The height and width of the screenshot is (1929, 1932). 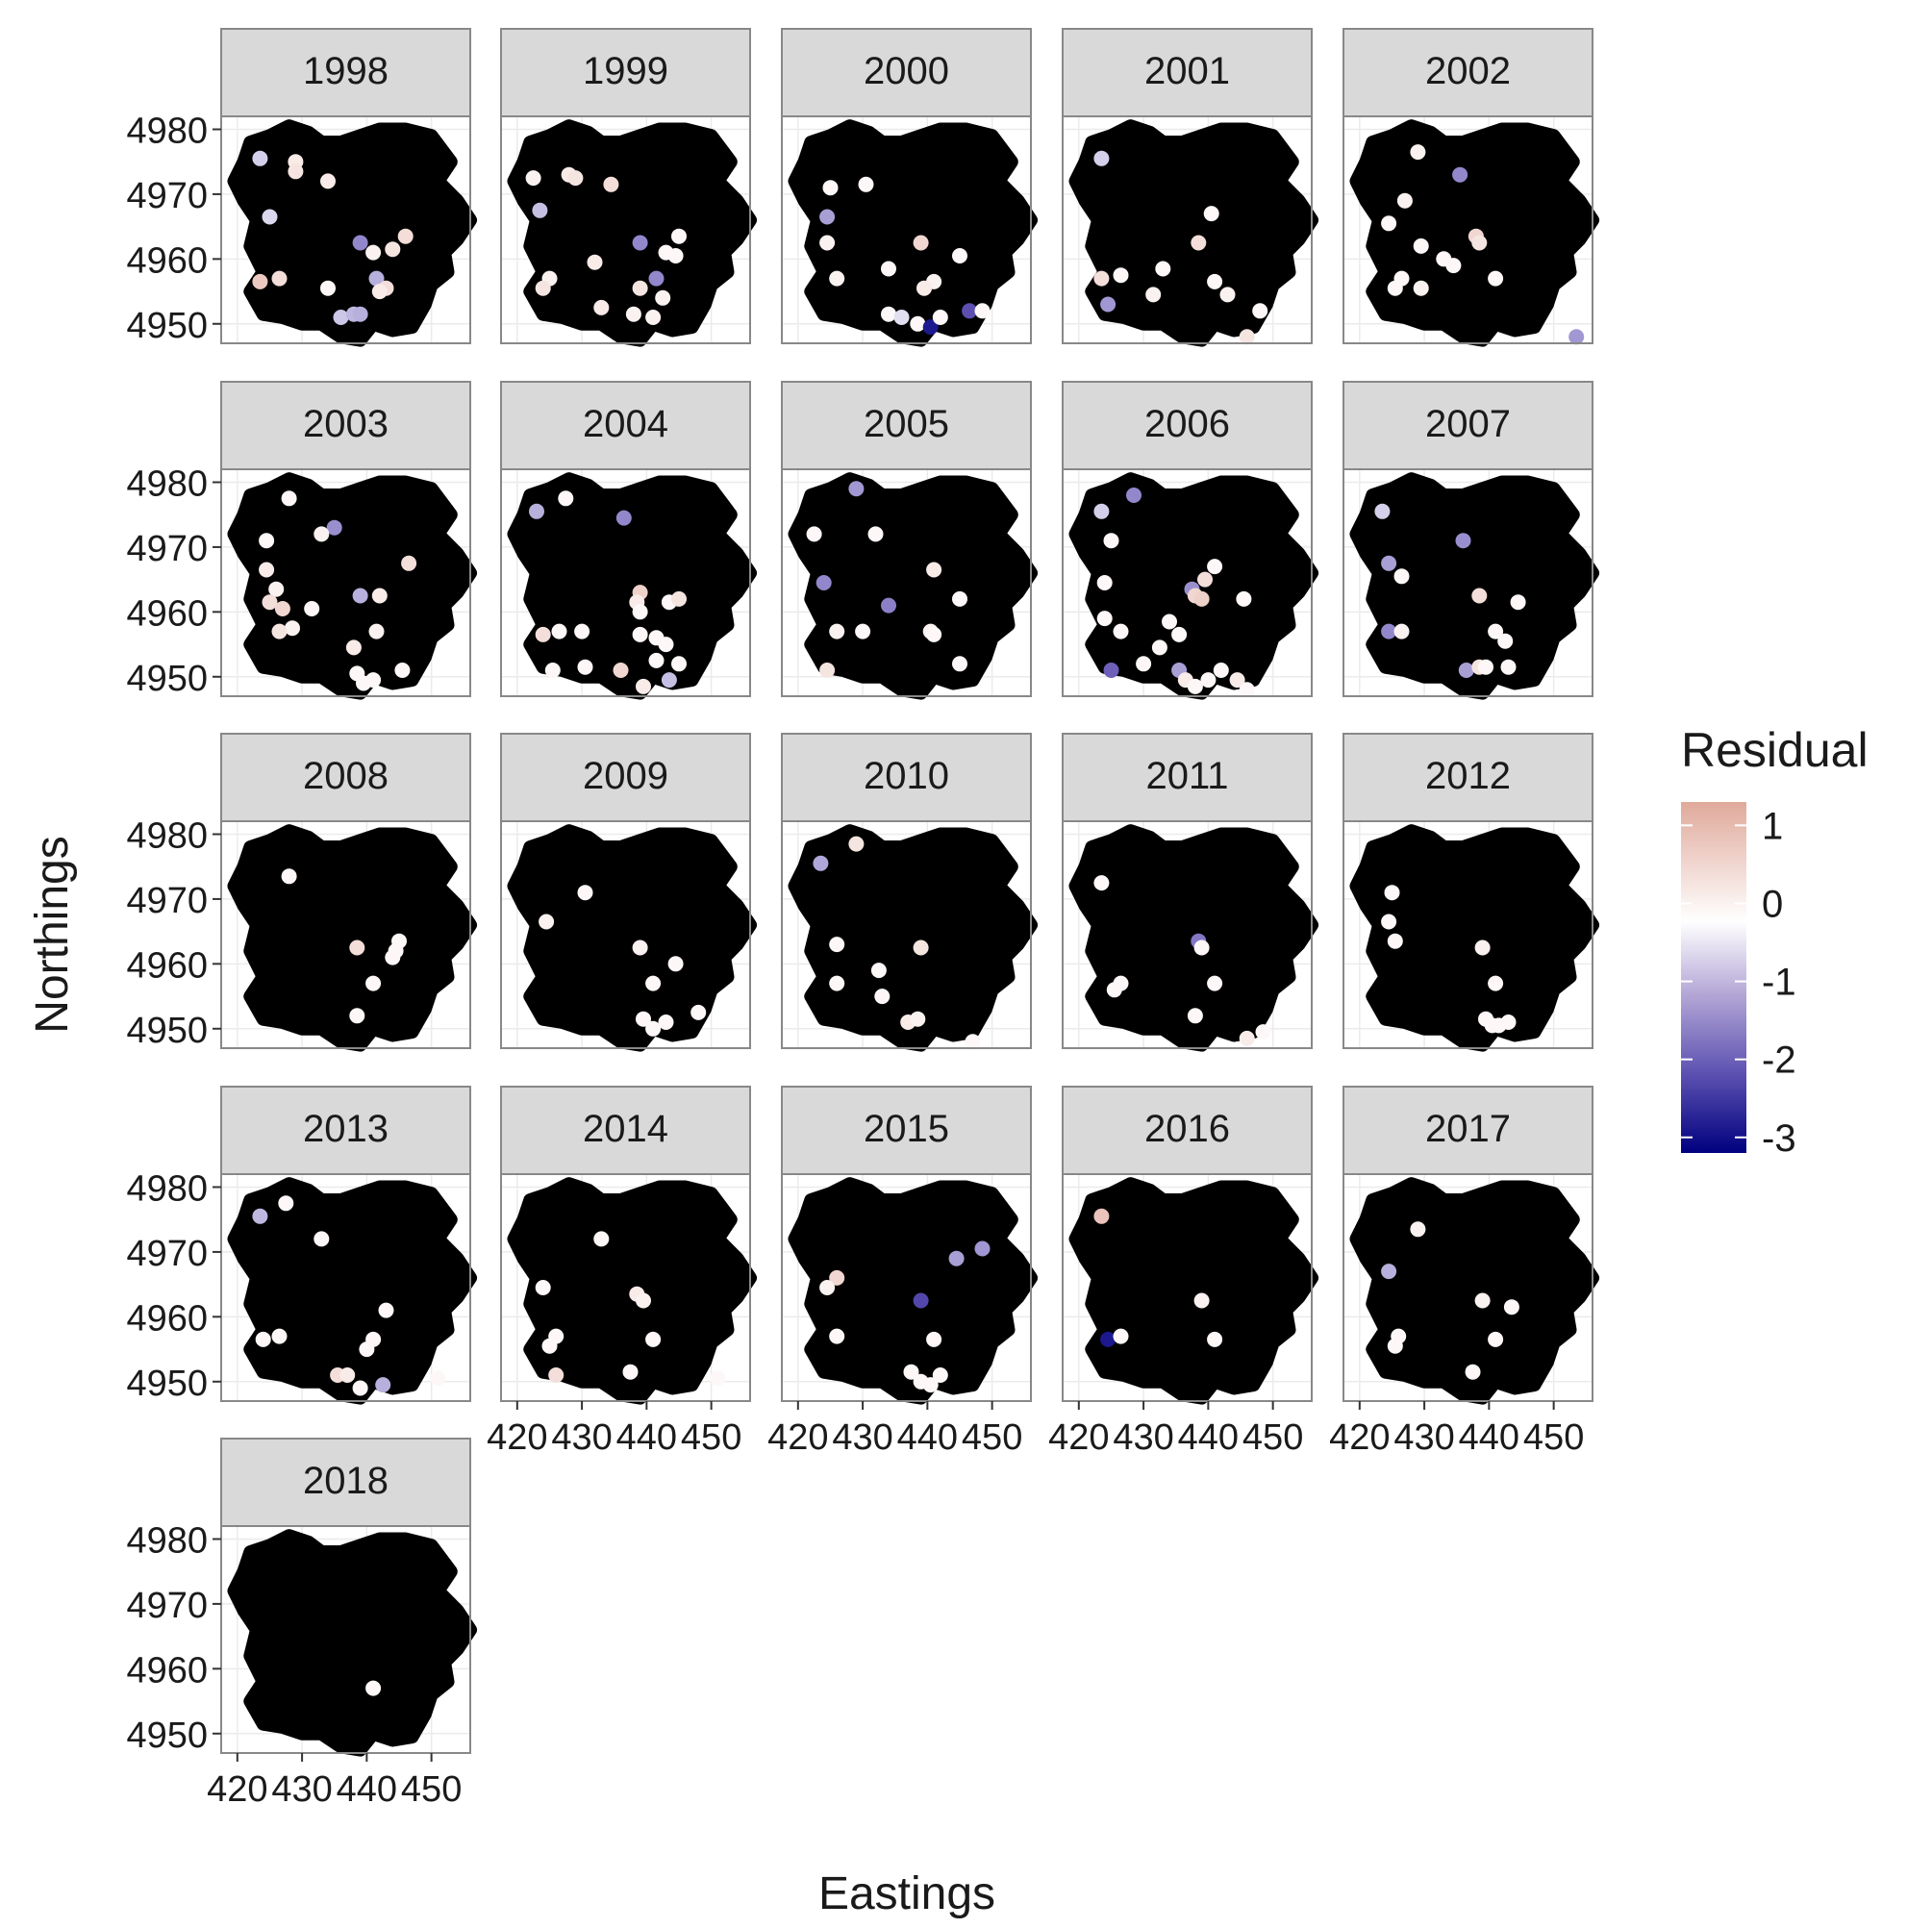 What do you see at coordinates (1186, 776) in the screenshot?
I see `facet-strip-label: 2011` at bounding box center [1186, 776].